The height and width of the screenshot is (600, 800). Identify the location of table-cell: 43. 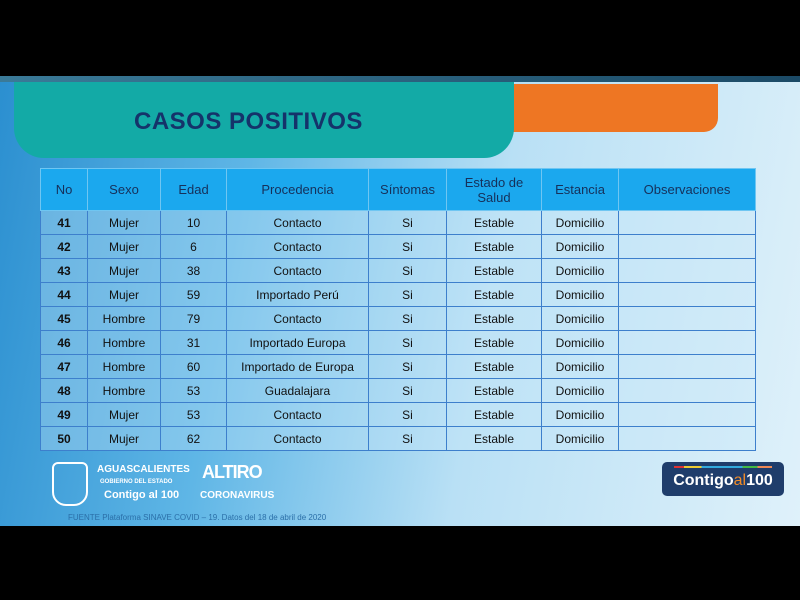
(64, 270).